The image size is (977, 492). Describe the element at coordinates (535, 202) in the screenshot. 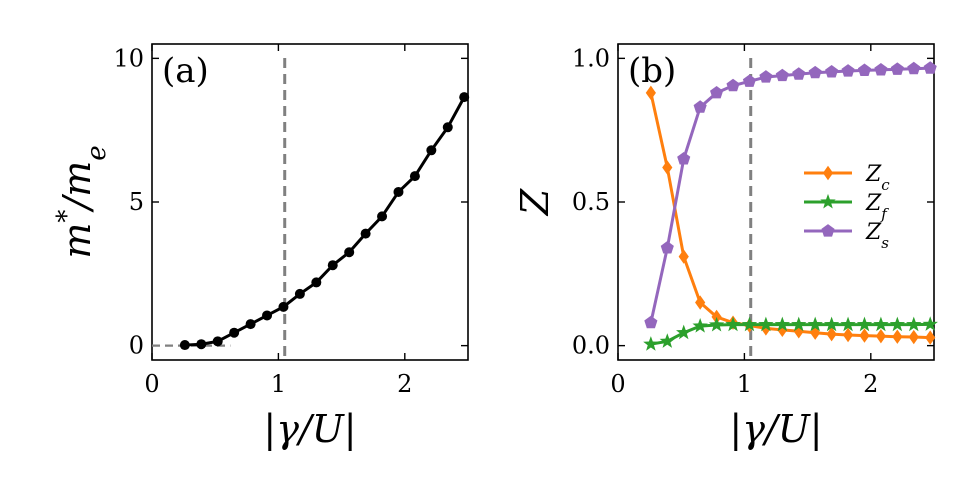

I see `y-axis-label: Z` at that location.